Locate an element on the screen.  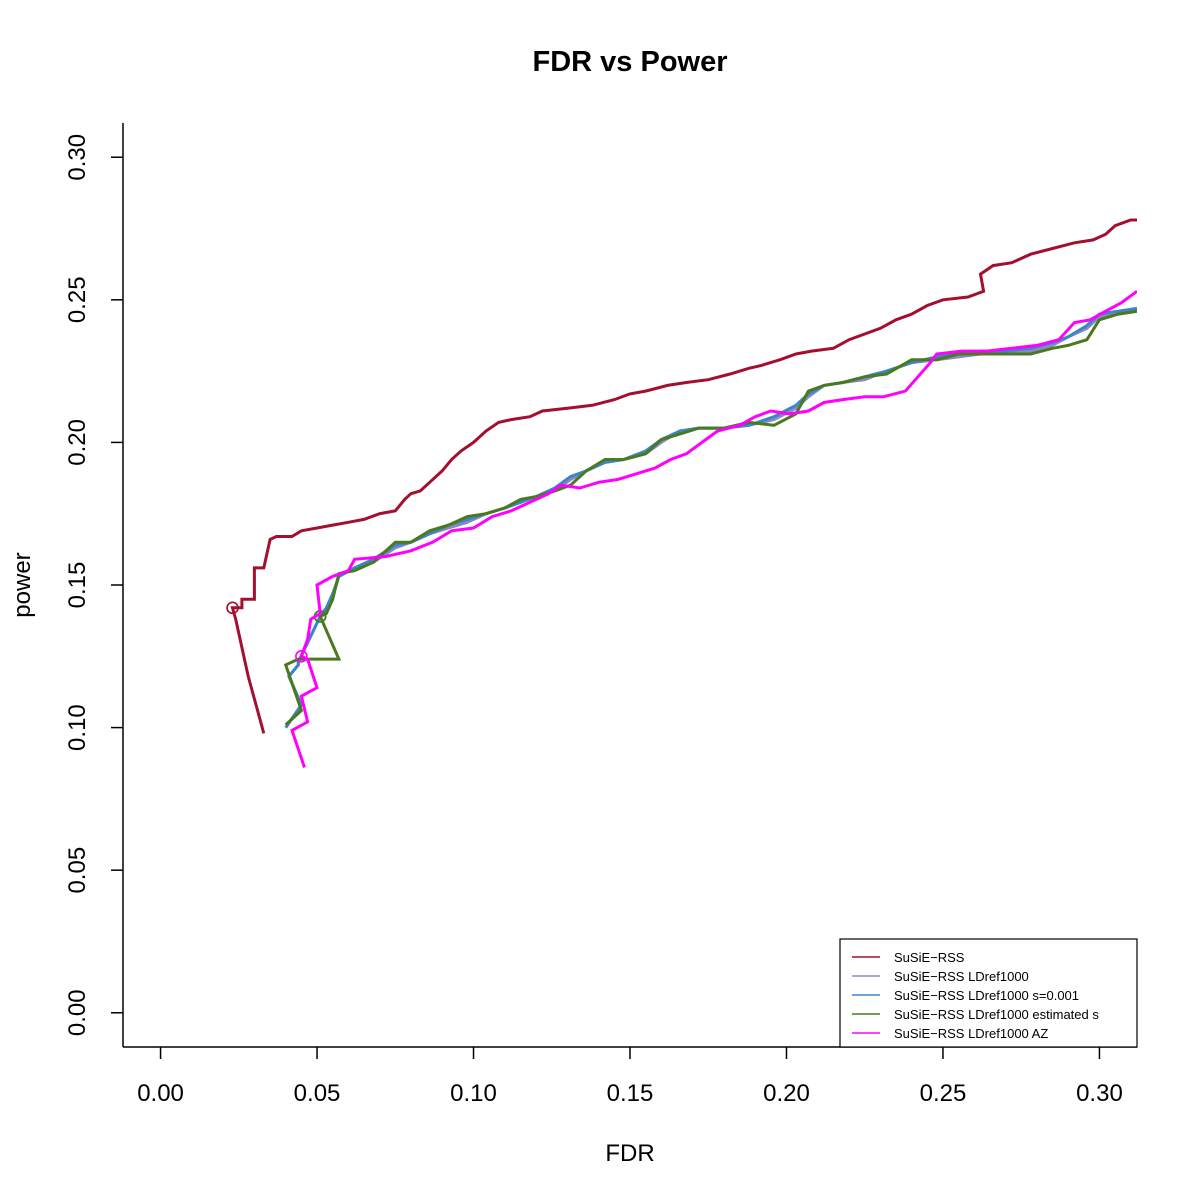
legend-box is located at coordinates (988, 993).